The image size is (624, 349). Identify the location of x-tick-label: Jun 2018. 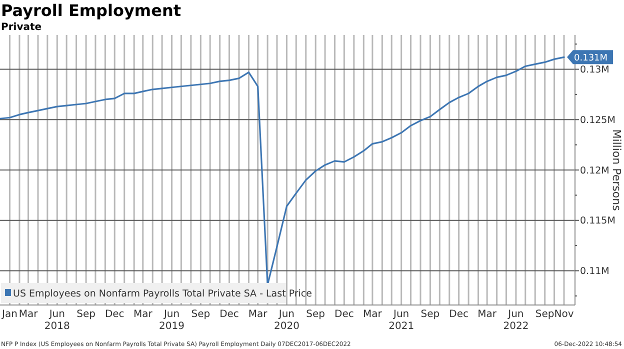
(57, 320).